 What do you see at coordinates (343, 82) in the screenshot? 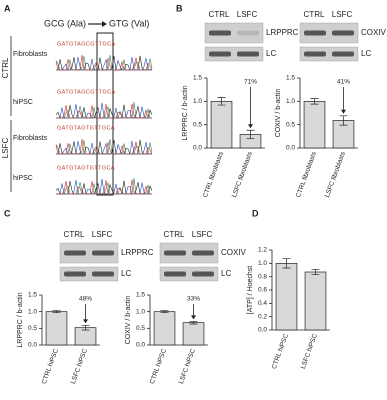
I see `annotation: 41%` at bounding box center [343, 82].